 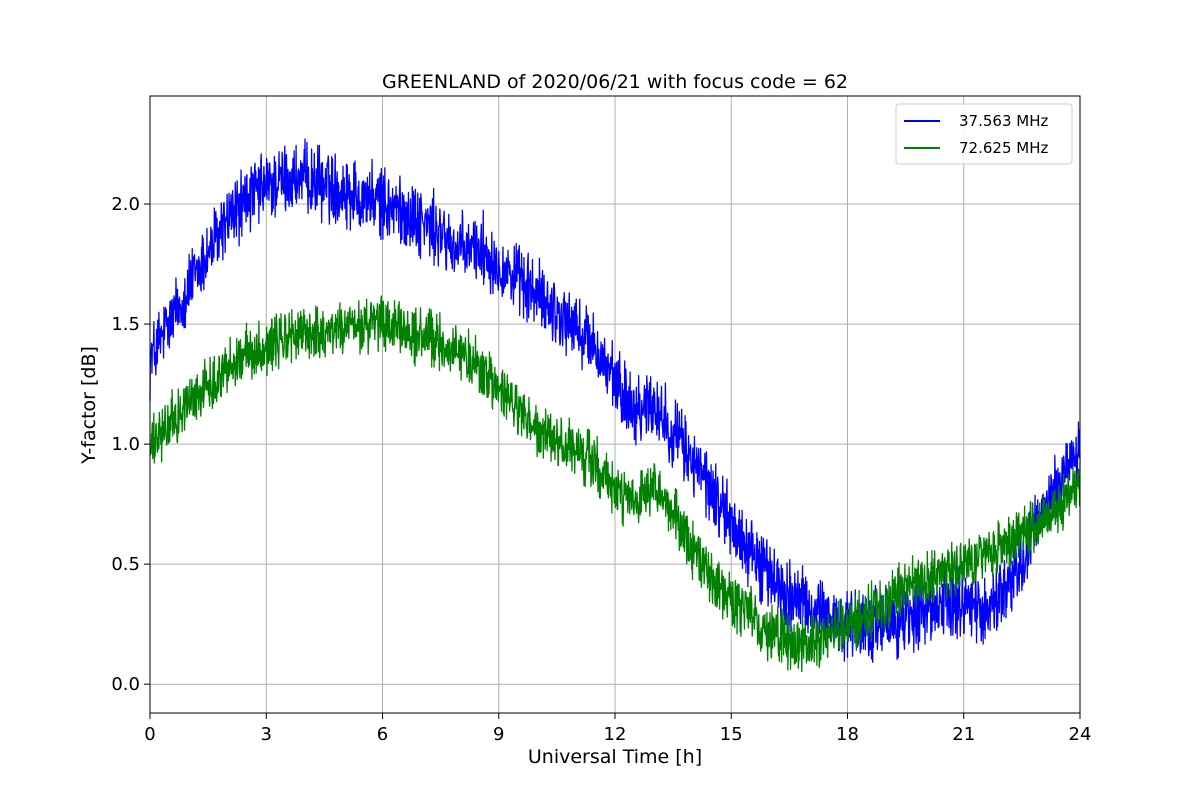 What do you see at coordinates (266, 734) in the screenshot?
I see `x-tick-label: 3` at bounding box center [266, 734].